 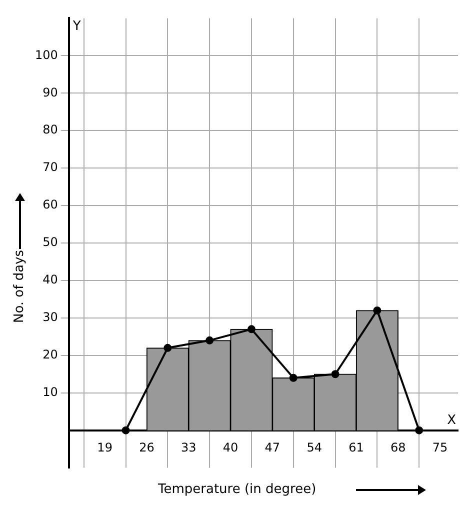 I want to click on y-tick-label: 50, so click(x=50, y=242).